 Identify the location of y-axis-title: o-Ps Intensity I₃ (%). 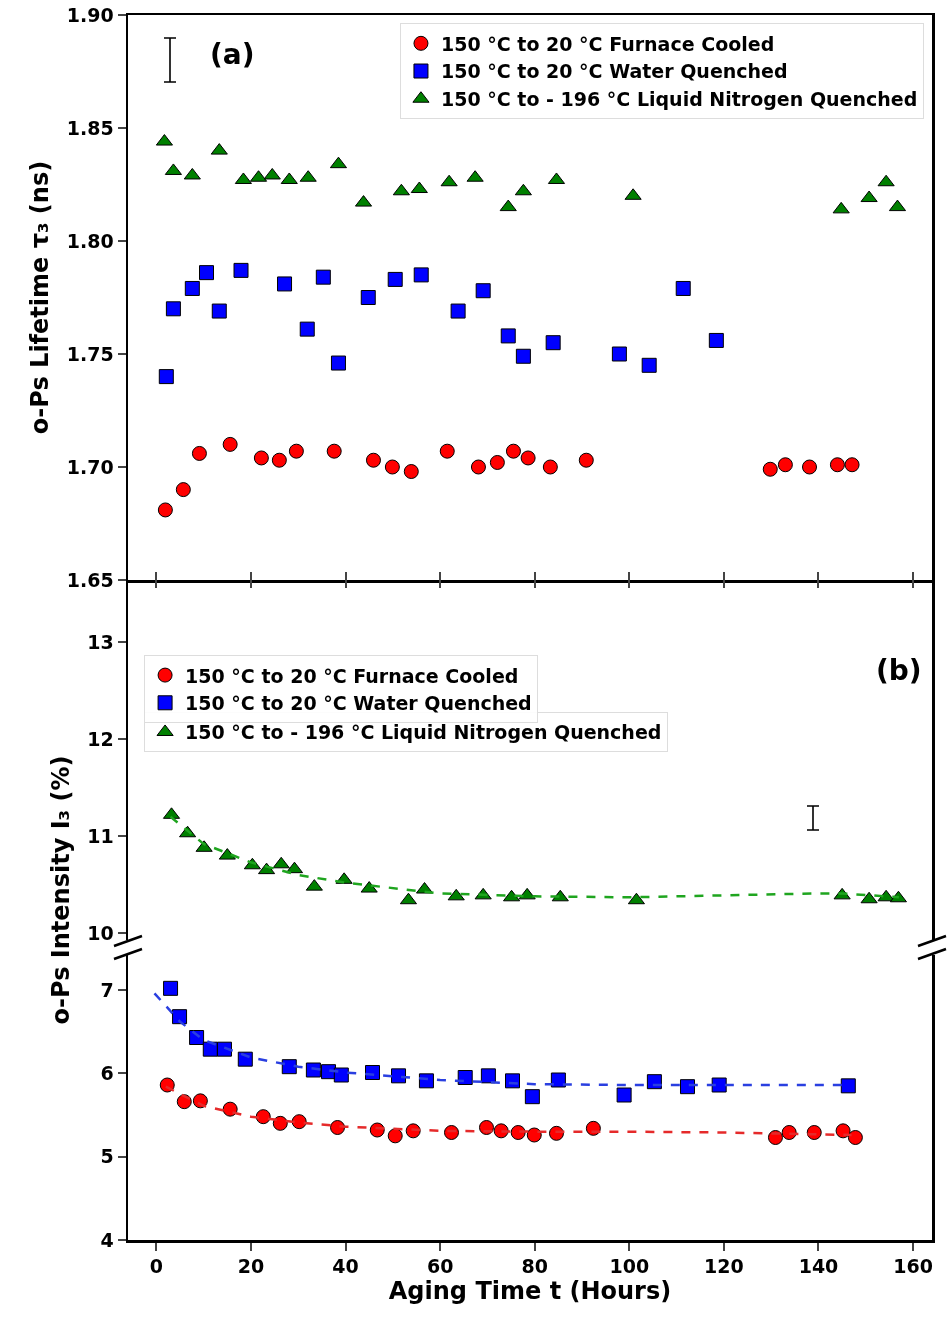
(61, 890).